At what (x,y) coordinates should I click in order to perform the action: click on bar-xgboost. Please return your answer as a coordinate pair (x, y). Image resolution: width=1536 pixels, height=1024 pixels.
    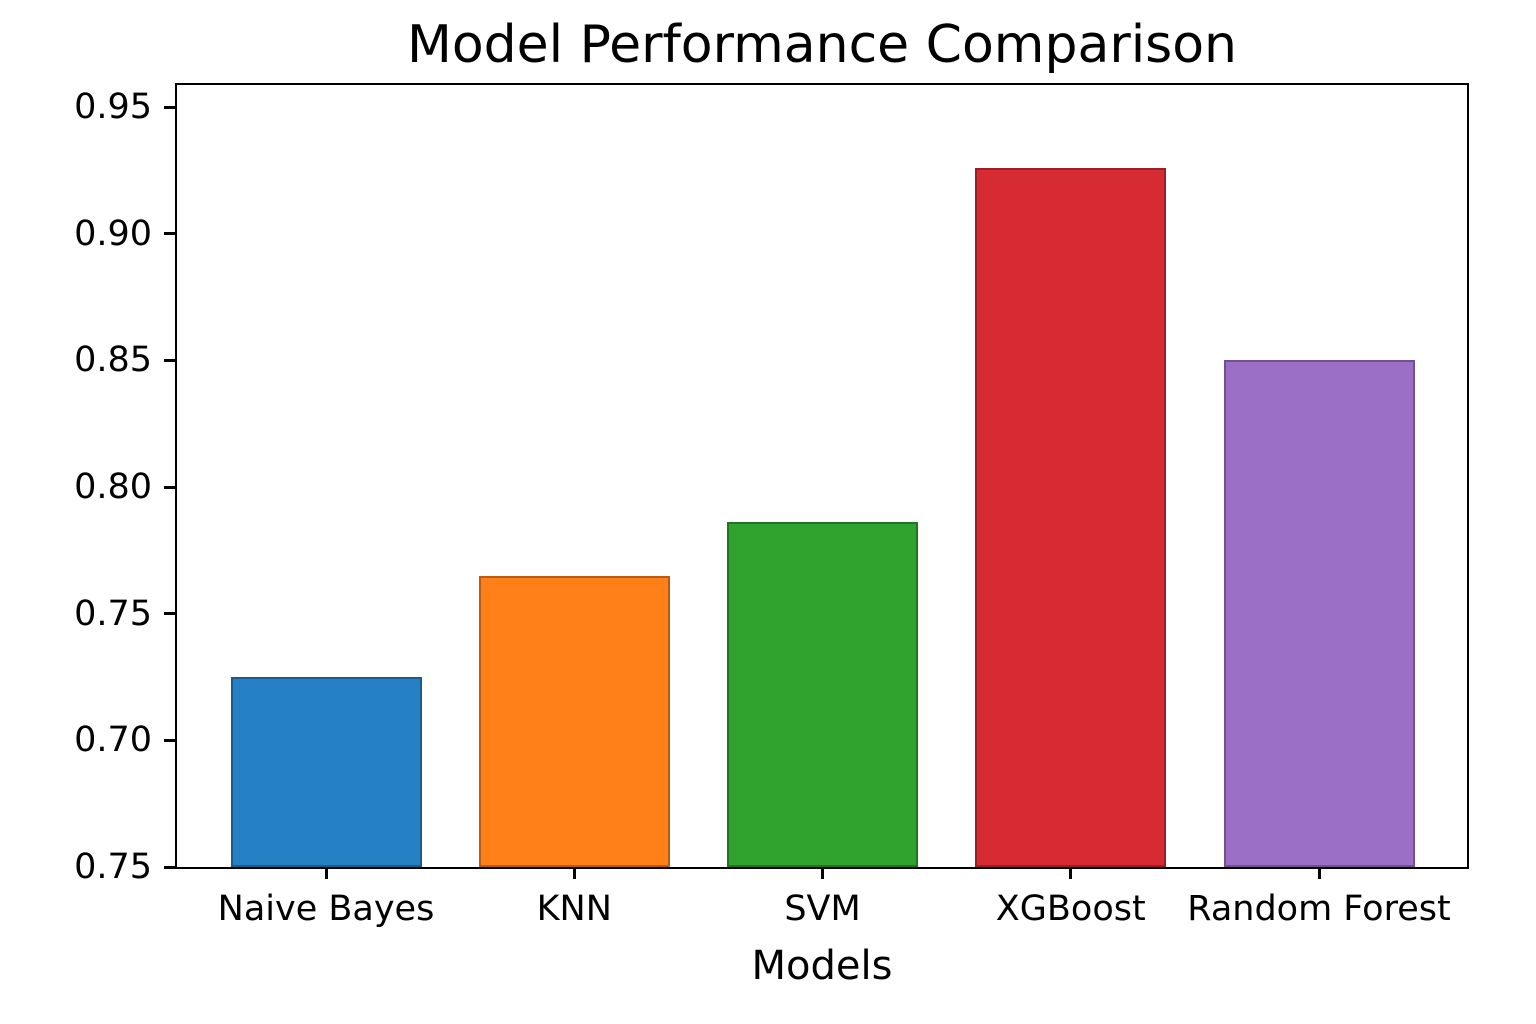
    Looking at the image, I should click on (1071, 517).